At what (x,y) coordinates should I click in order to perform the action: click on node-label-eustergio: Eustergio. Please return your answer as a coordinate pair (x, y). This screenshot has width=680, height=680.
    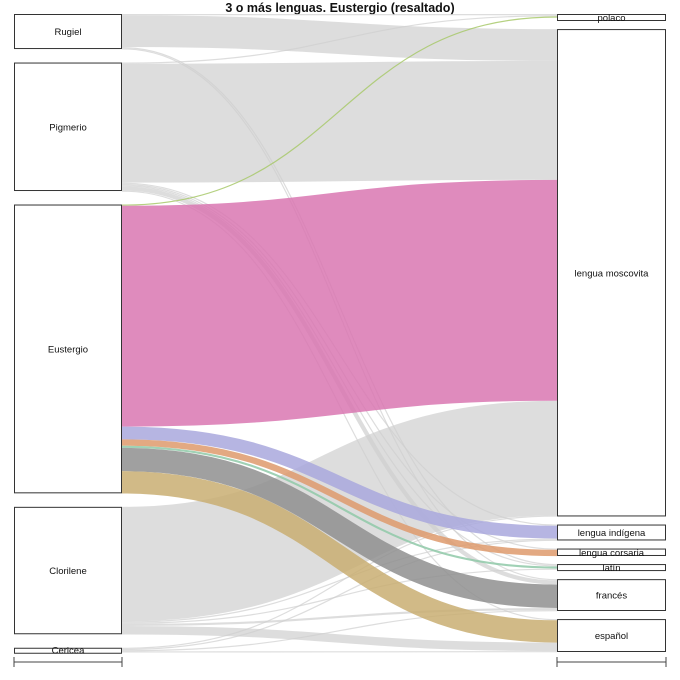
    Looking at the image, I should click on (68, 349).